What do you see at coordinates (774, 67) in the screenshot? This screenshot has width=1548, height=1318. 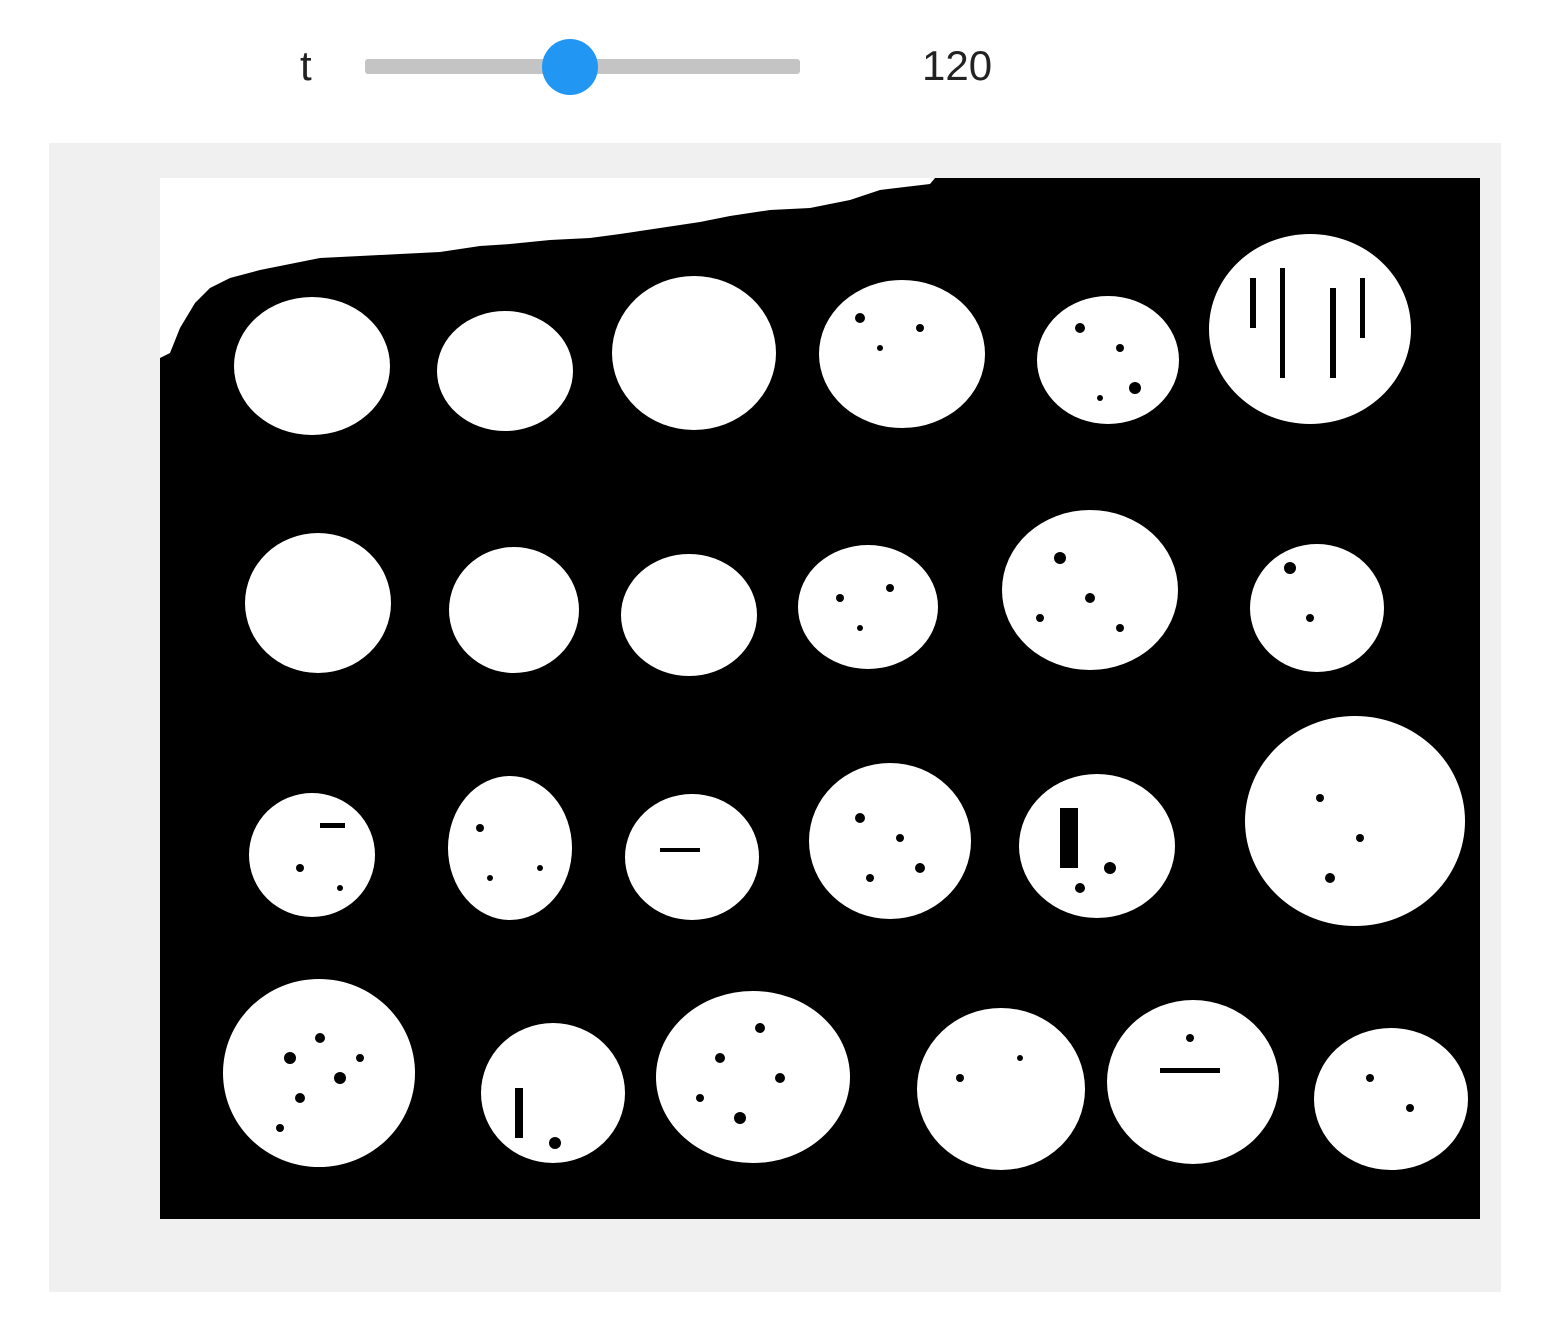 I see `slider-widget: t 120` at bounding box center [774, 67].